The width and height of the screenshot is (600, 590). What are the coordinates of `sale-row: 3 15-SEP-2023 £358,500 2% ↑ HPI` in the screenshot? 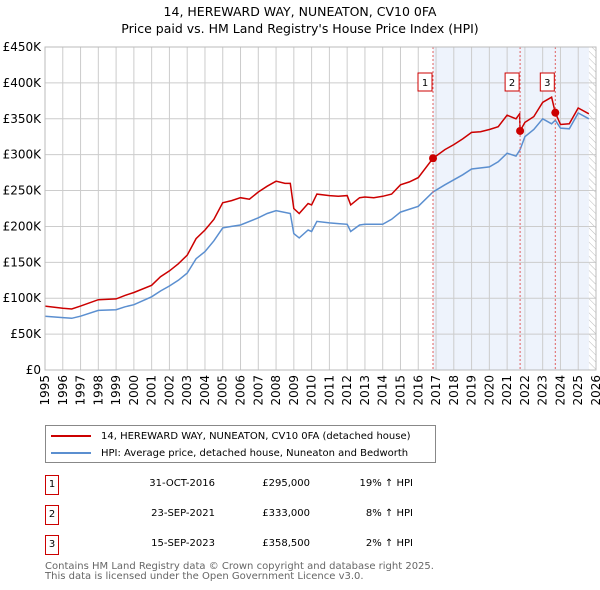 It's located at (305, 545).